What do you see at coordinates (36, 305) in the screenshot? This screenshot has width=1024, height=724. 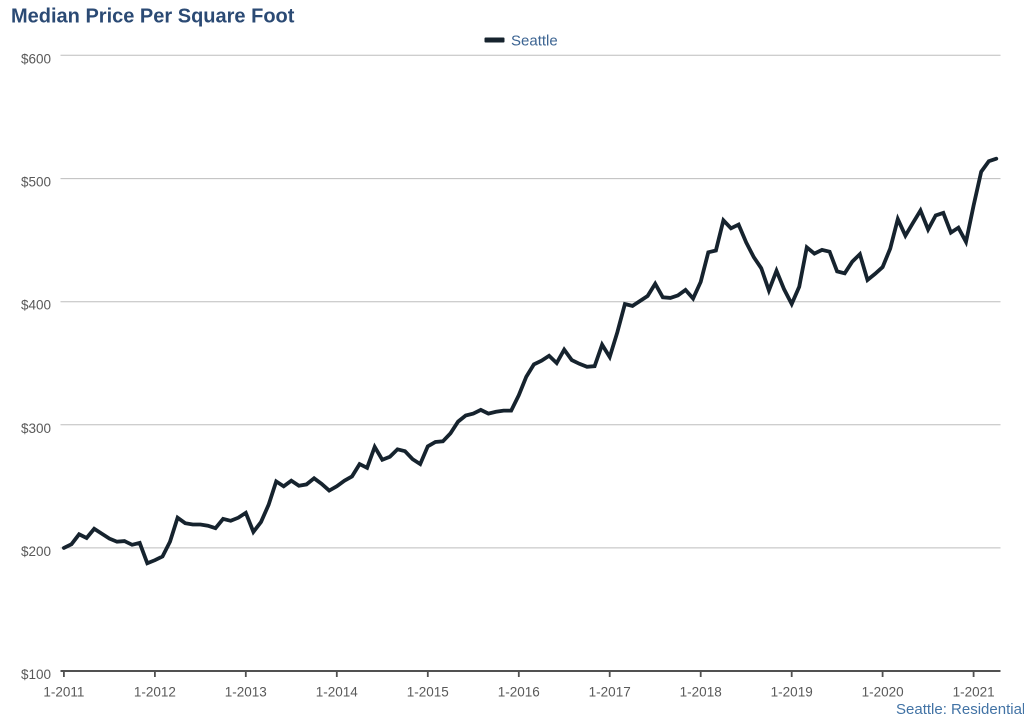 I see `svg-text: $400` at bounding box center [36, 305].